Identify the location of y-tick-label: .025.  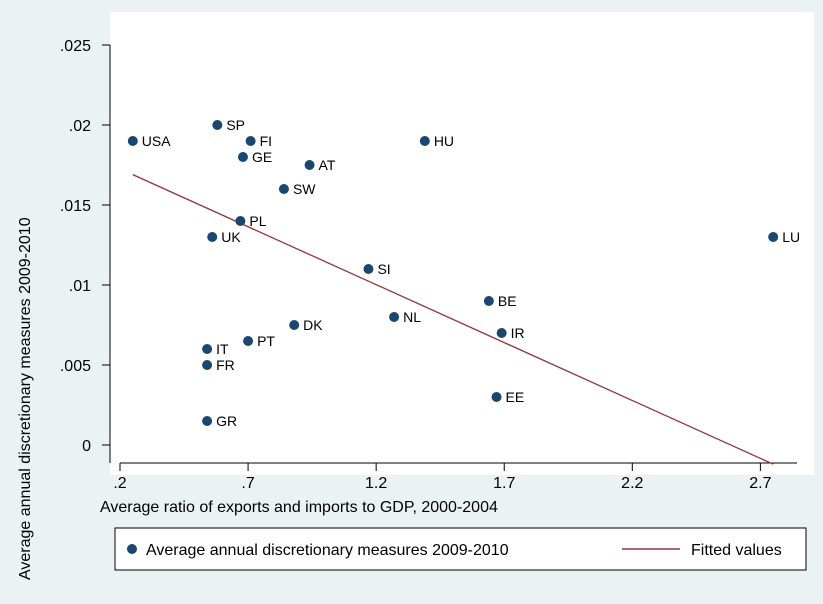
(75, 46).